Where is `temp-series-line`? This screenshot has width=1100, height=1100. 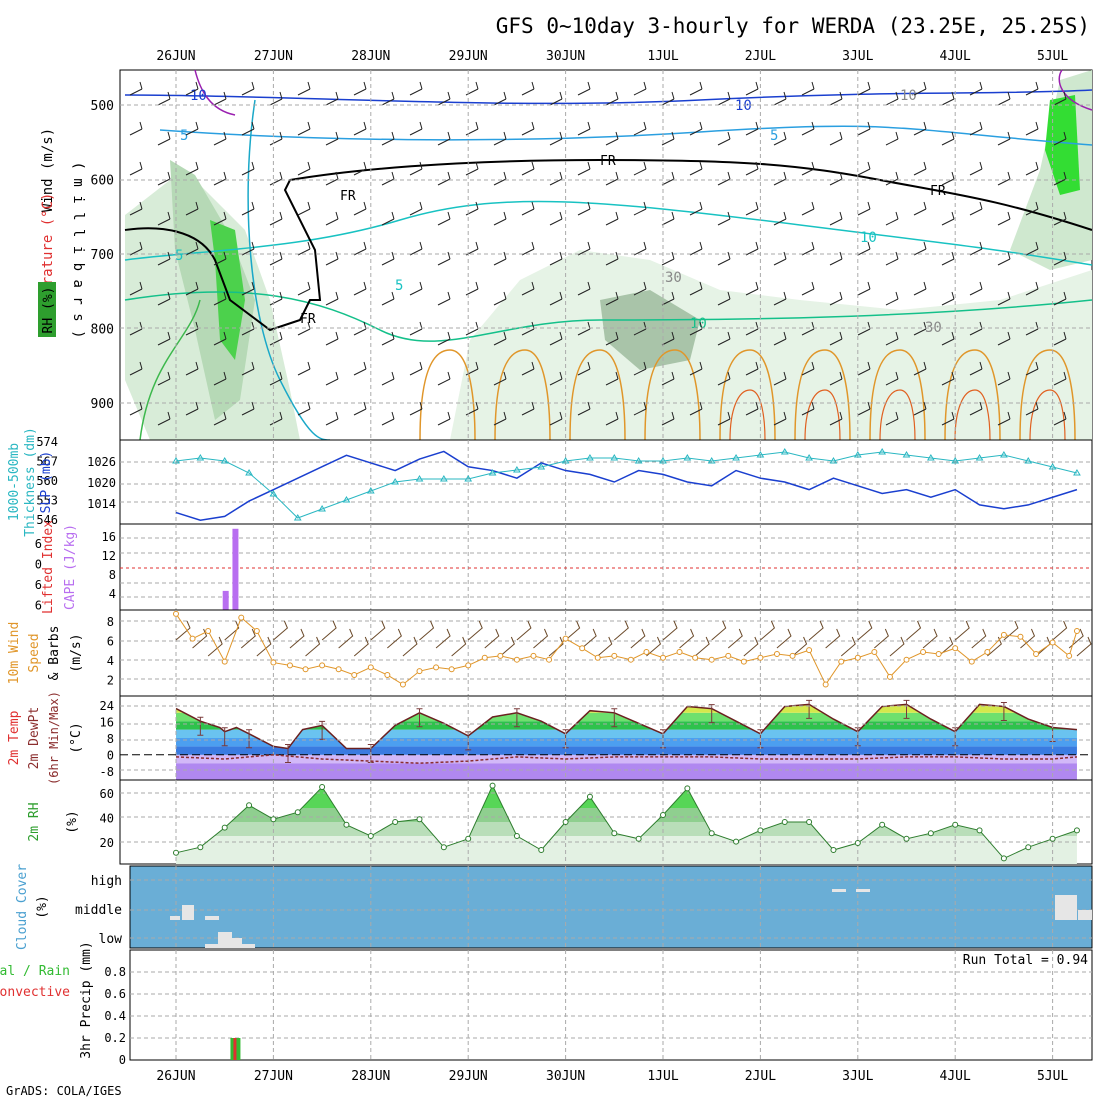
temp-series-line is located at coordinates (626, 726).